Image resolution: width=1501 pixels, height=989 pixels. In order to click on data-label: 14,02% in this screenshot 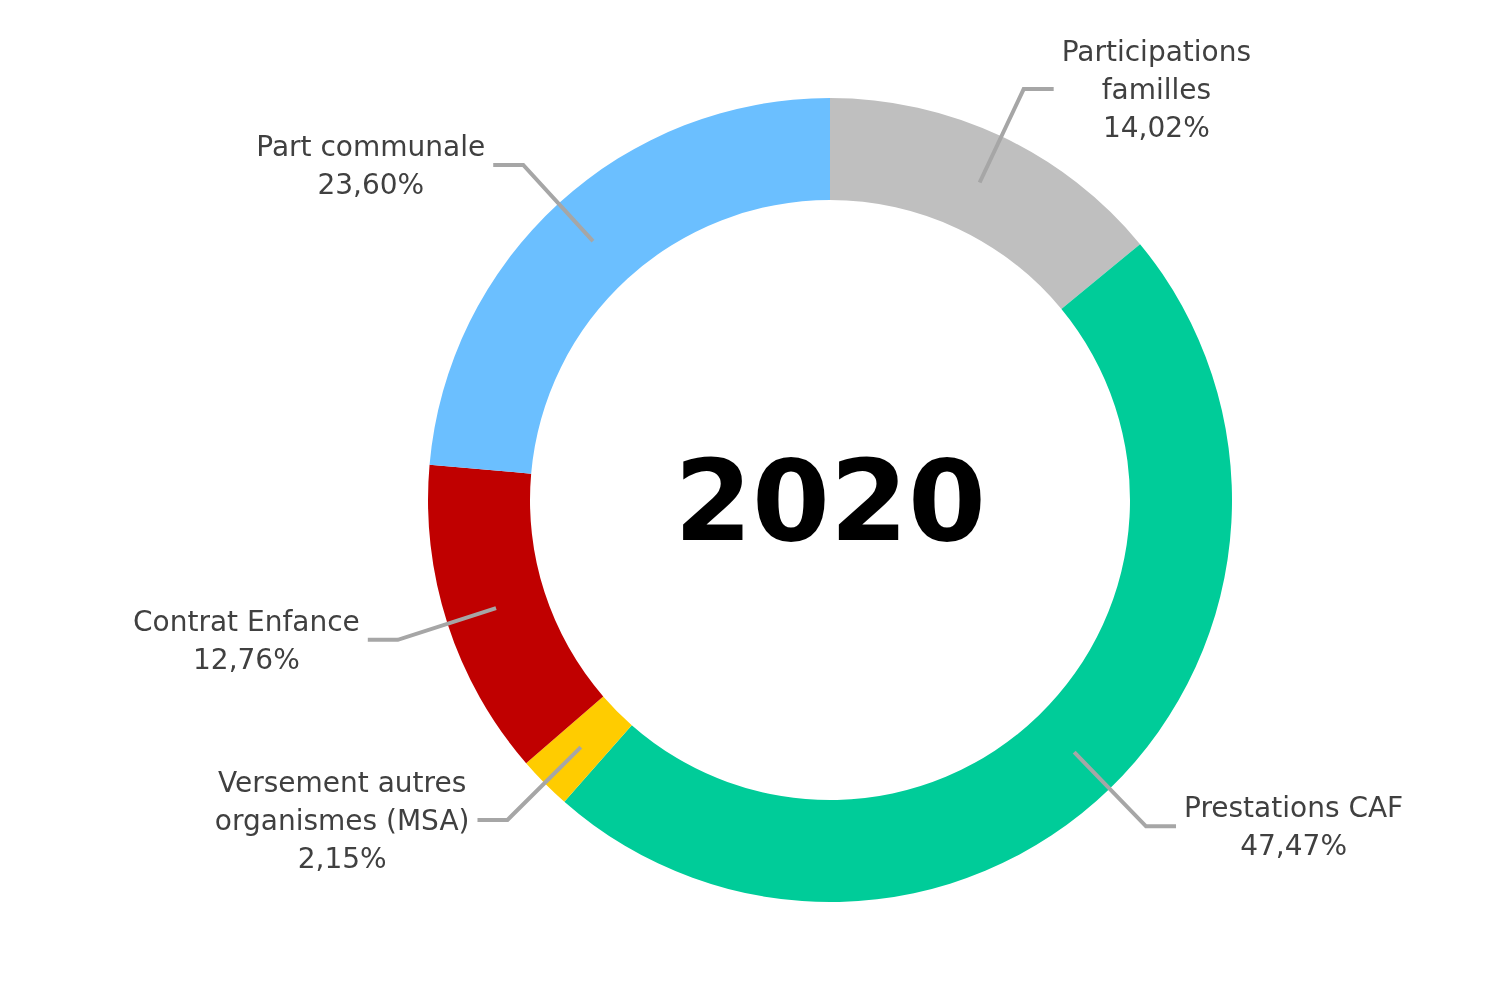, I will do `click(1156, 128)`.